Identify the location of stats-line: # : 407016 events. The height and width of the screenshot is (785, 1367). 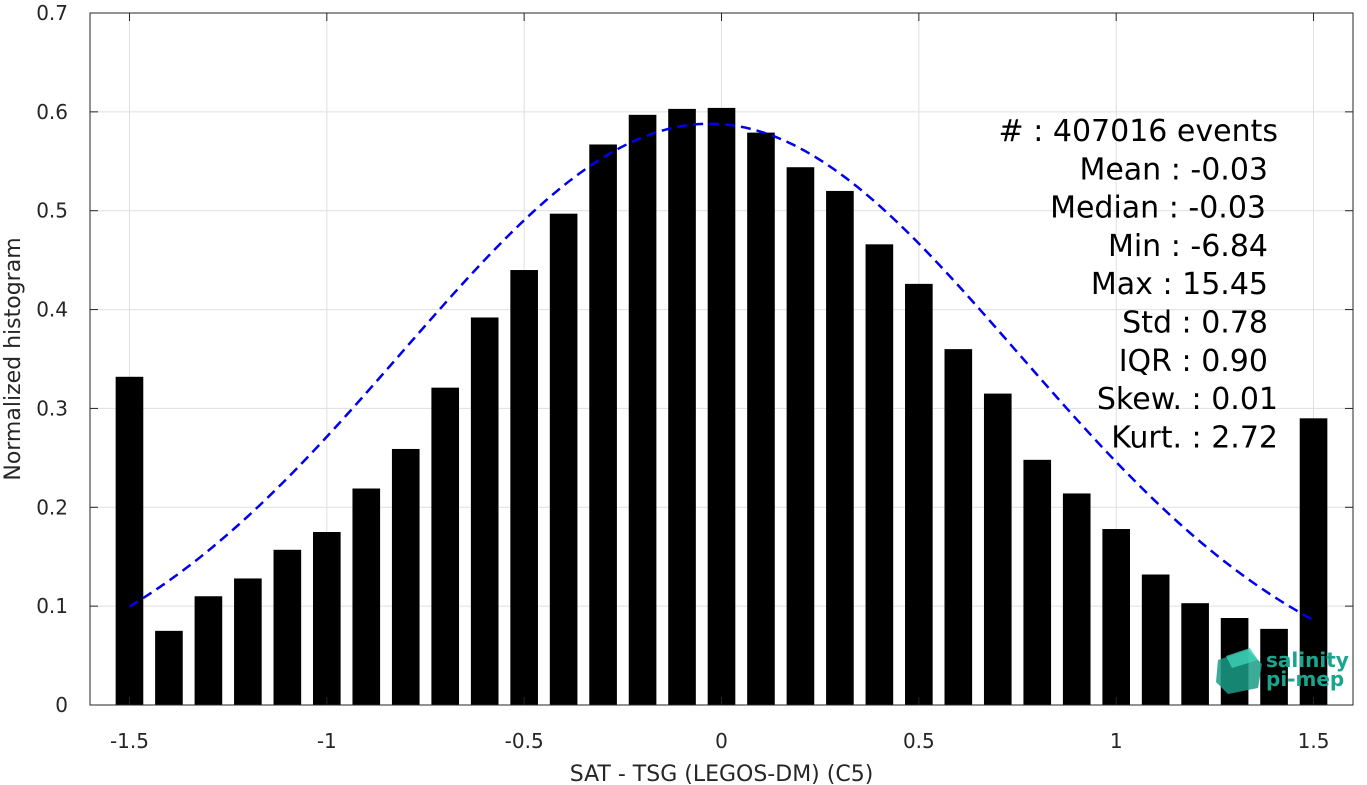
(1138, 131).